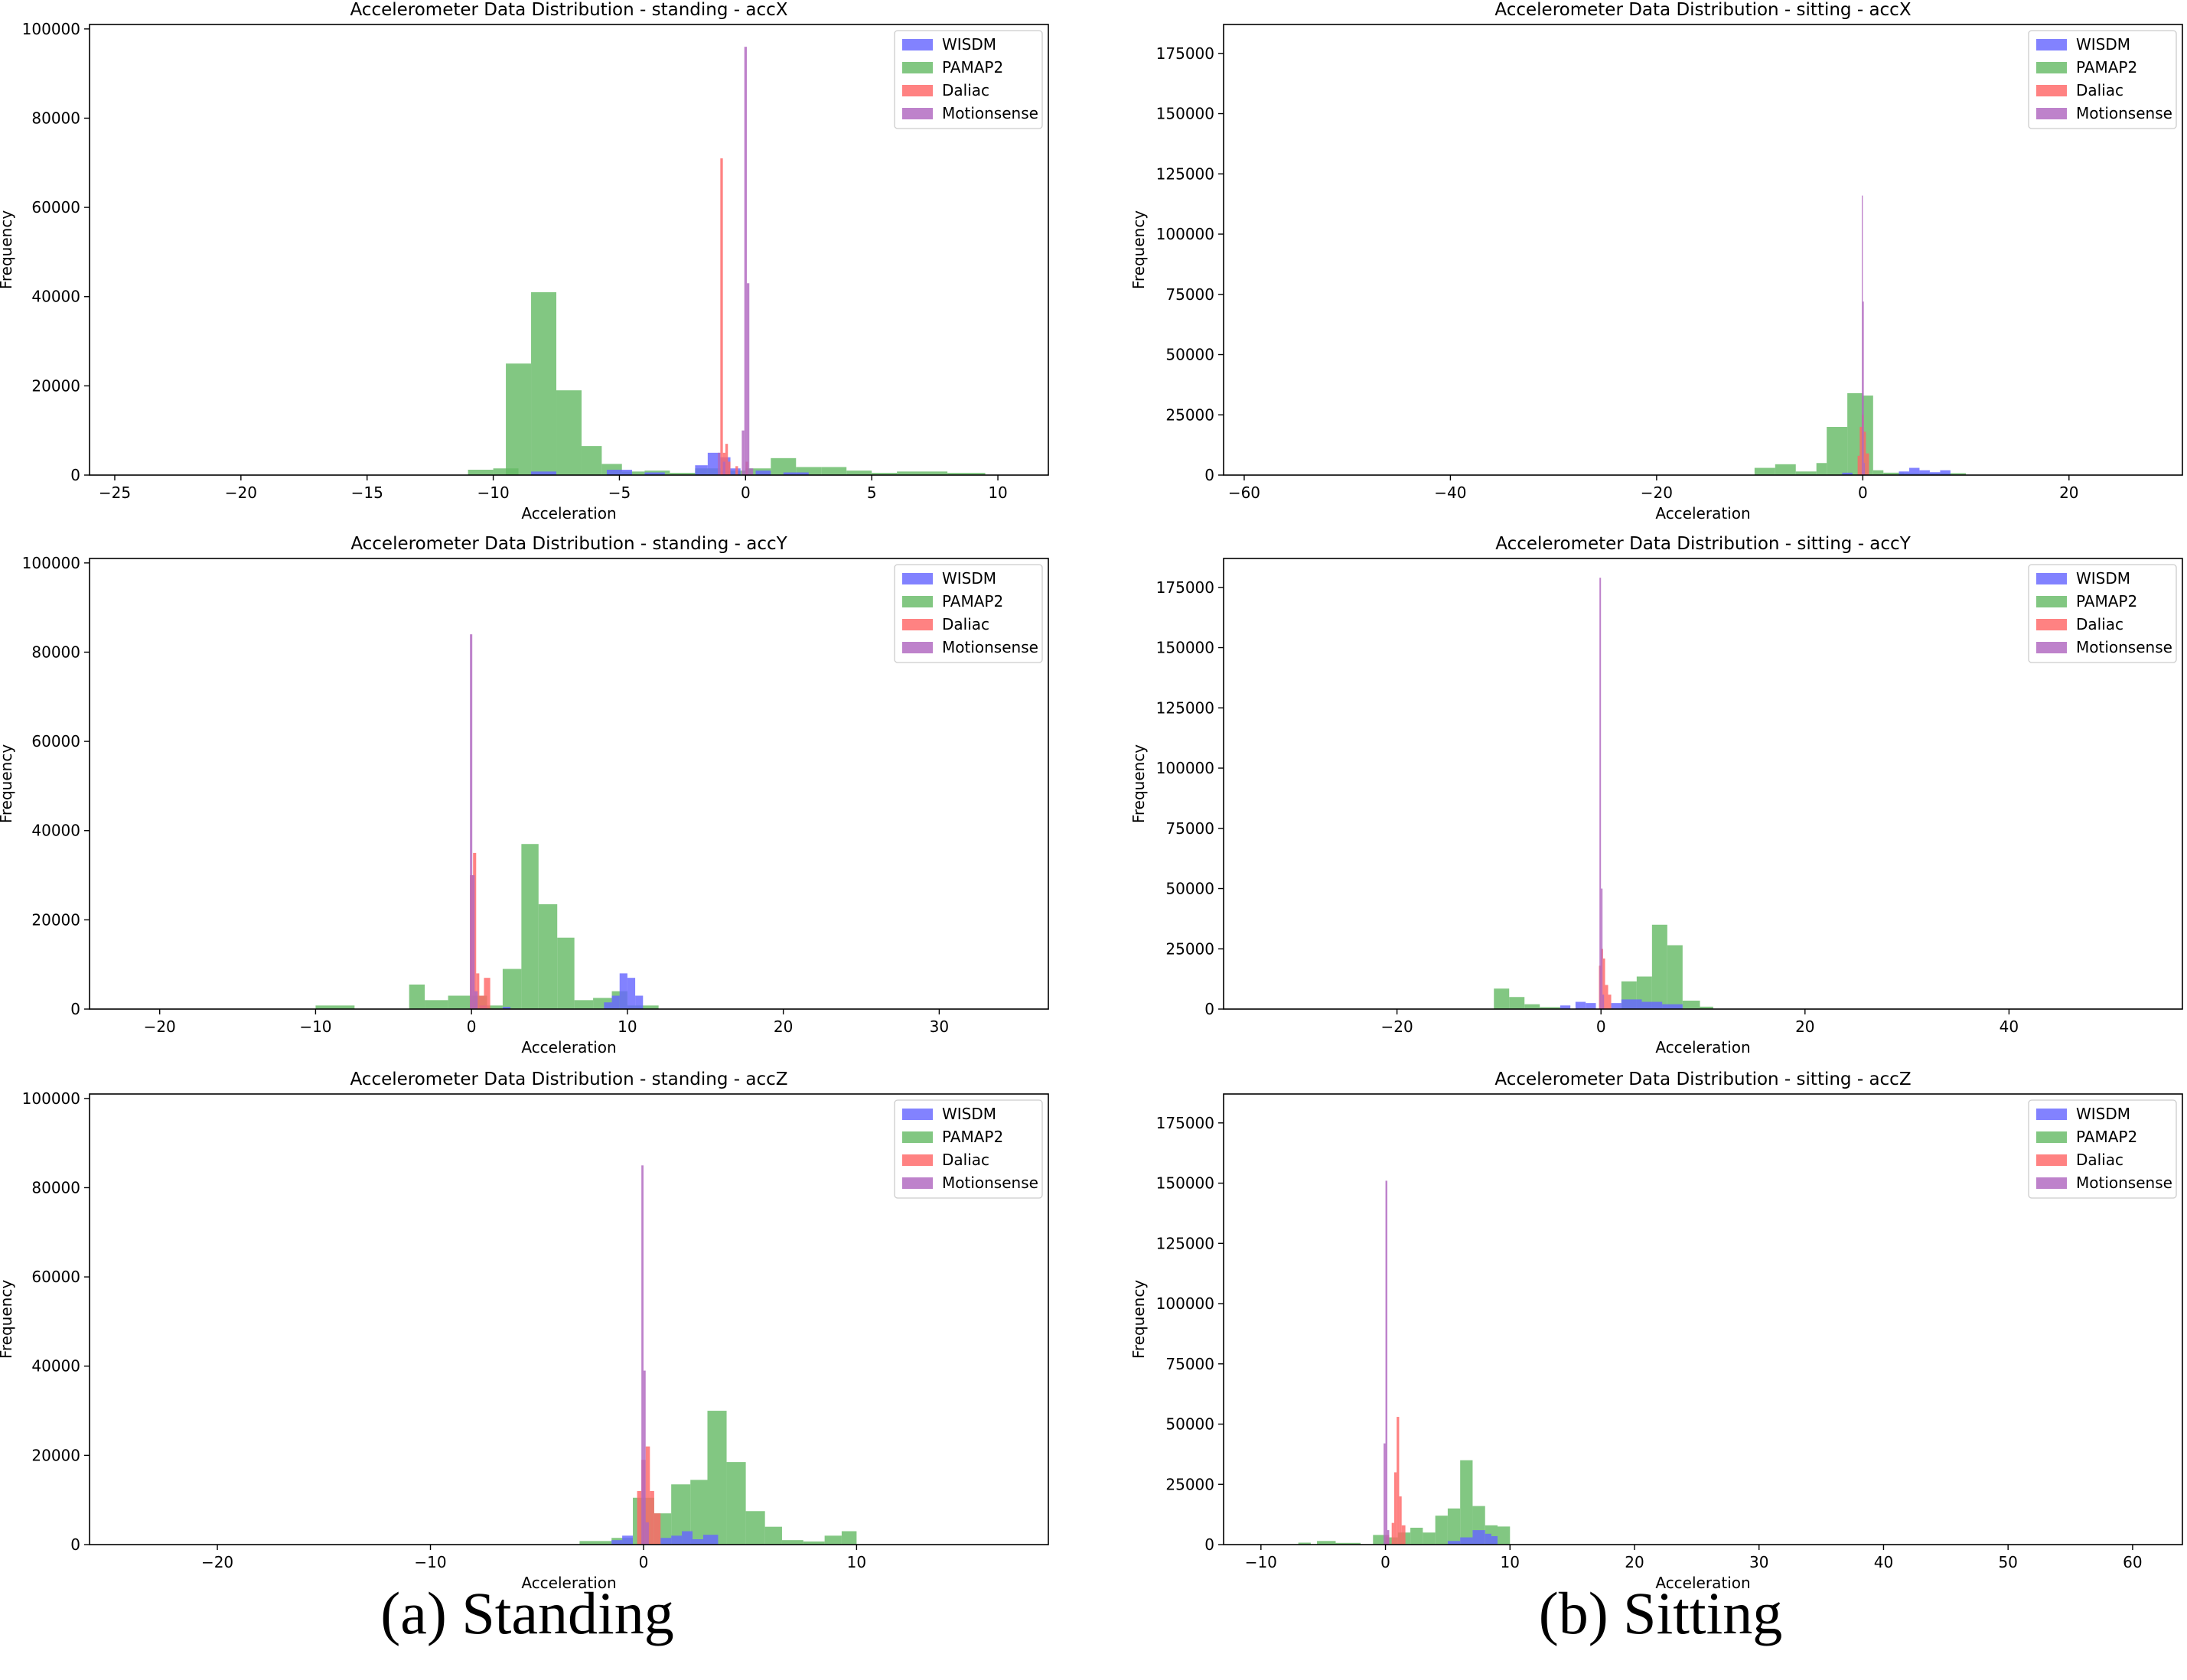  I want to click on y-tick-label: 50000, so click(1189, 1424).